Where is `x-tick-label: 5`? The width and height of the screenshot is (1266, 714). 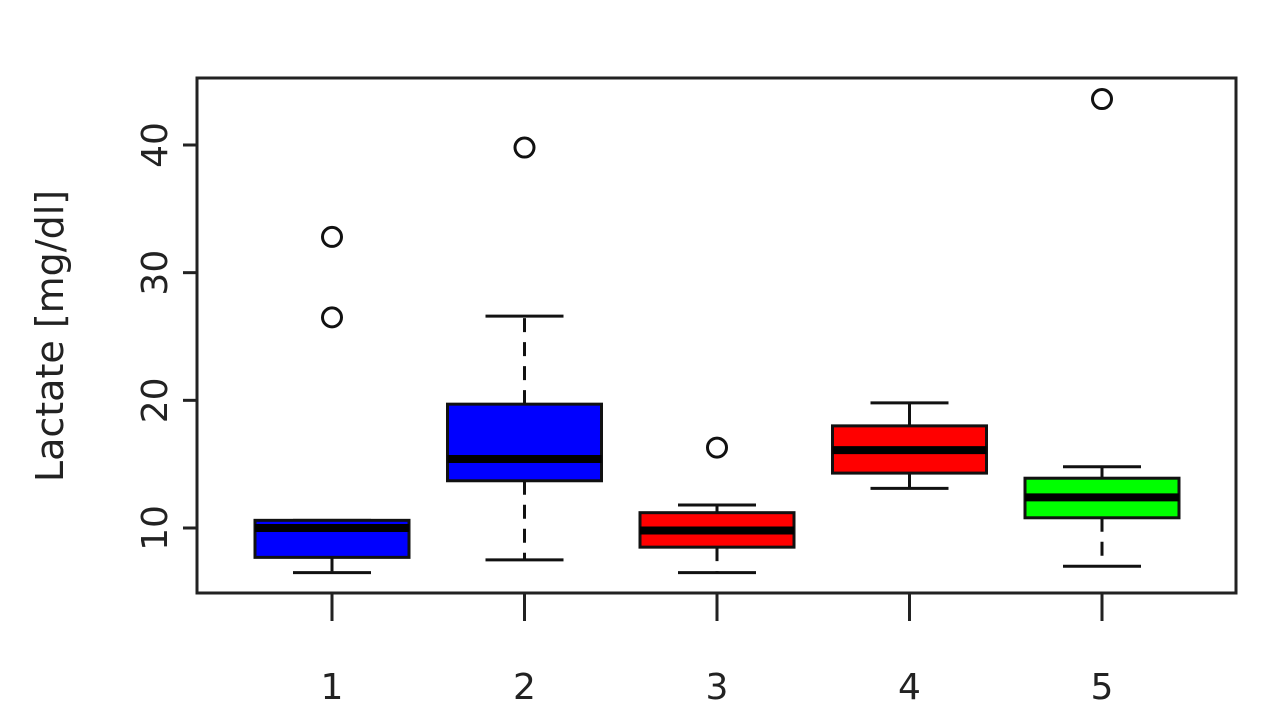
x-tick-label: 5 is located at coordinates (1102, 687).